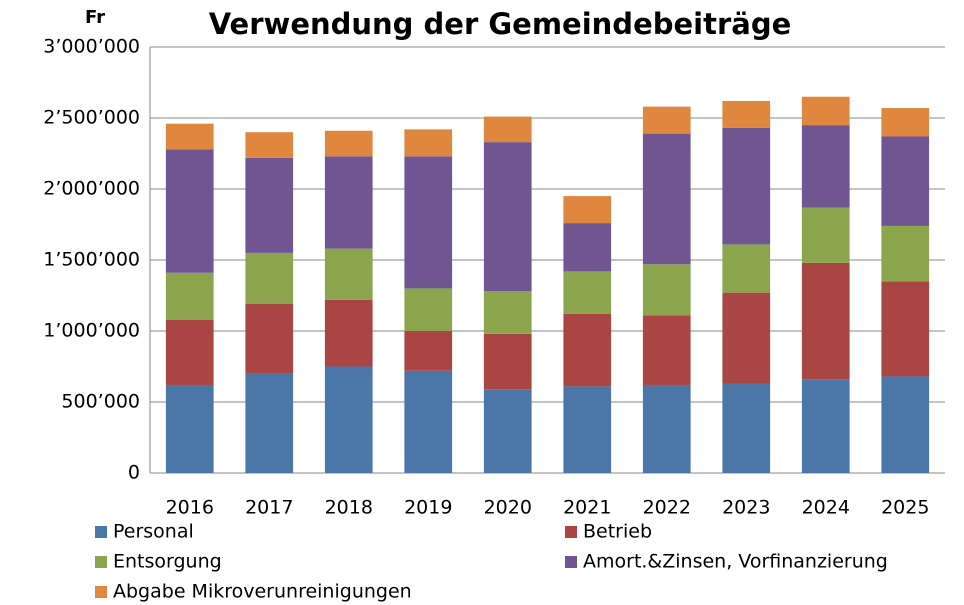  I want to click on x-tick-label: 2024, so click(826, 508).